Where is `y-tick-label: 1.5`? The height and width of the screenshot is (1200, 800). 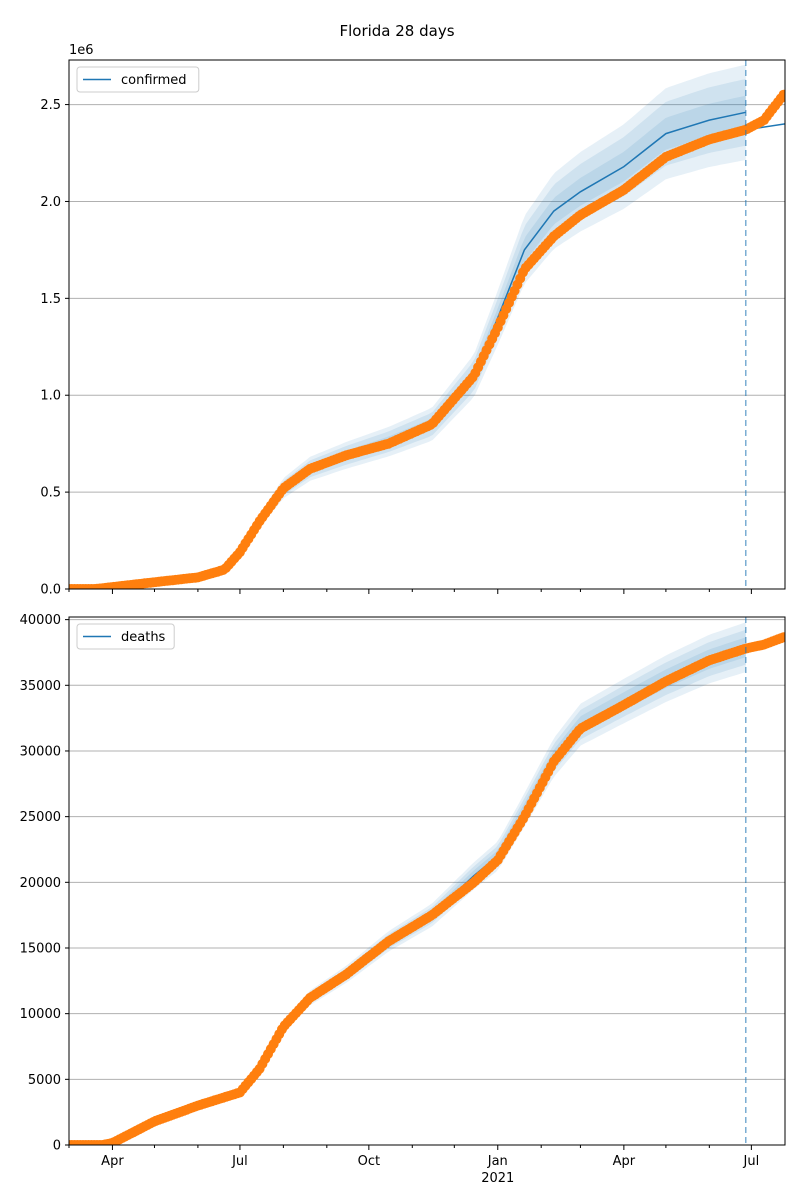
y-tick-label: 1.5 is located at coordinates (50, 299).